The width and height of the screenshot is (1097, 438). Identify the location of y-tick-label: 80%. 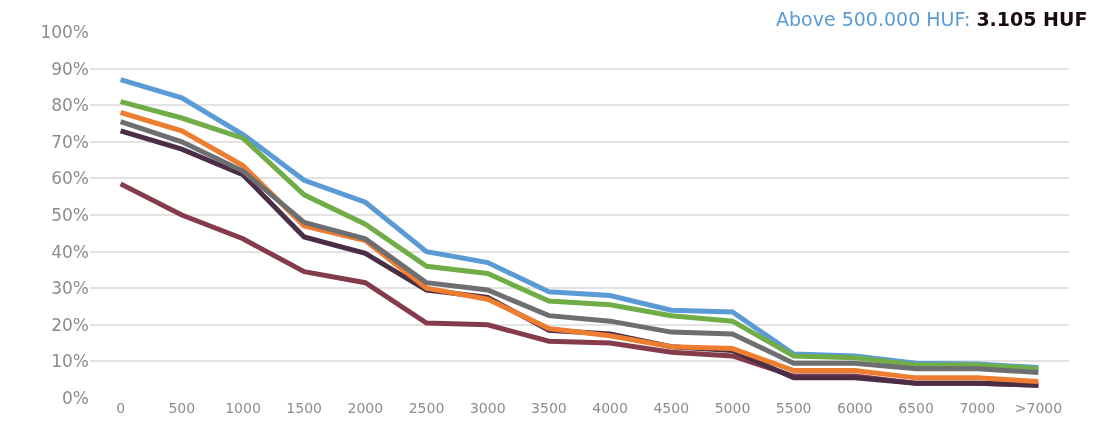
(70, 105).